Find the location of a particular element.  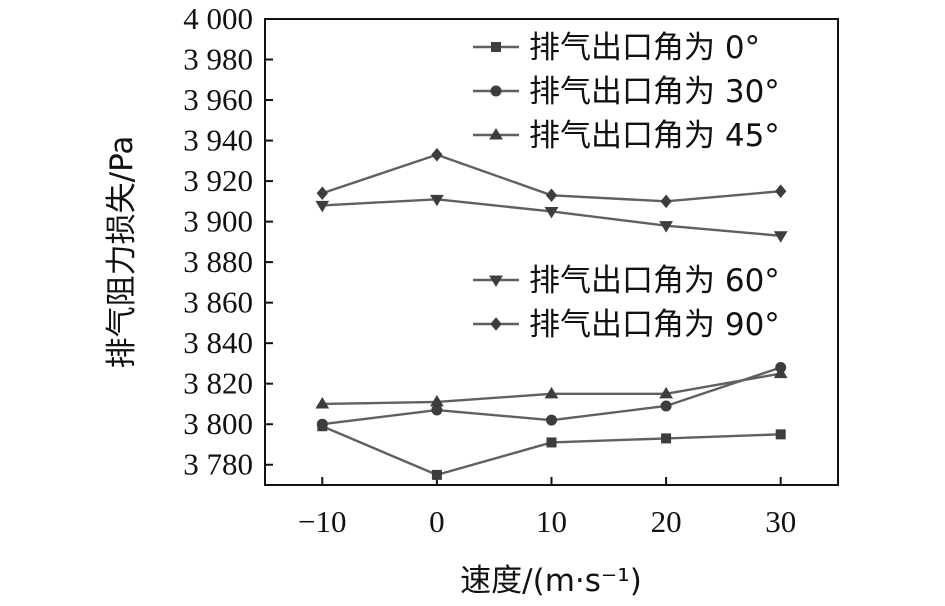

x-tick-label: 0 is located at coordinates (437, 521).